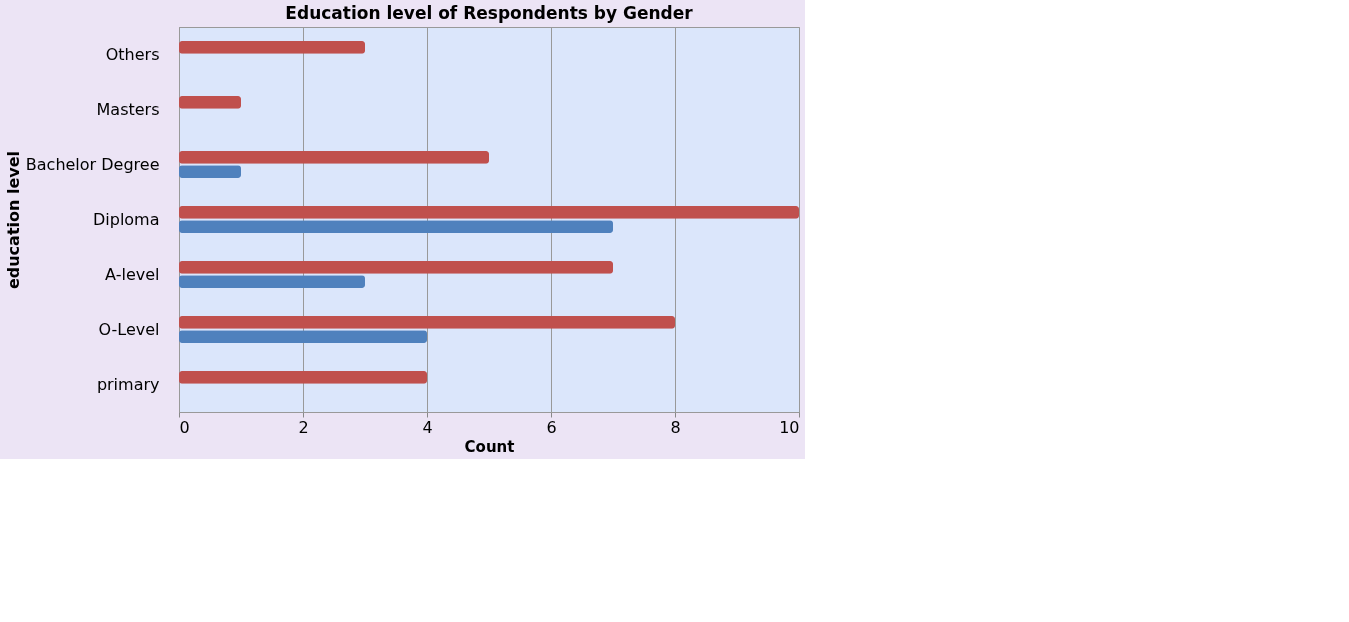 This screenshot has width=1349, height=622. I want to click on y-axis-title: education level, so click(13, 220).